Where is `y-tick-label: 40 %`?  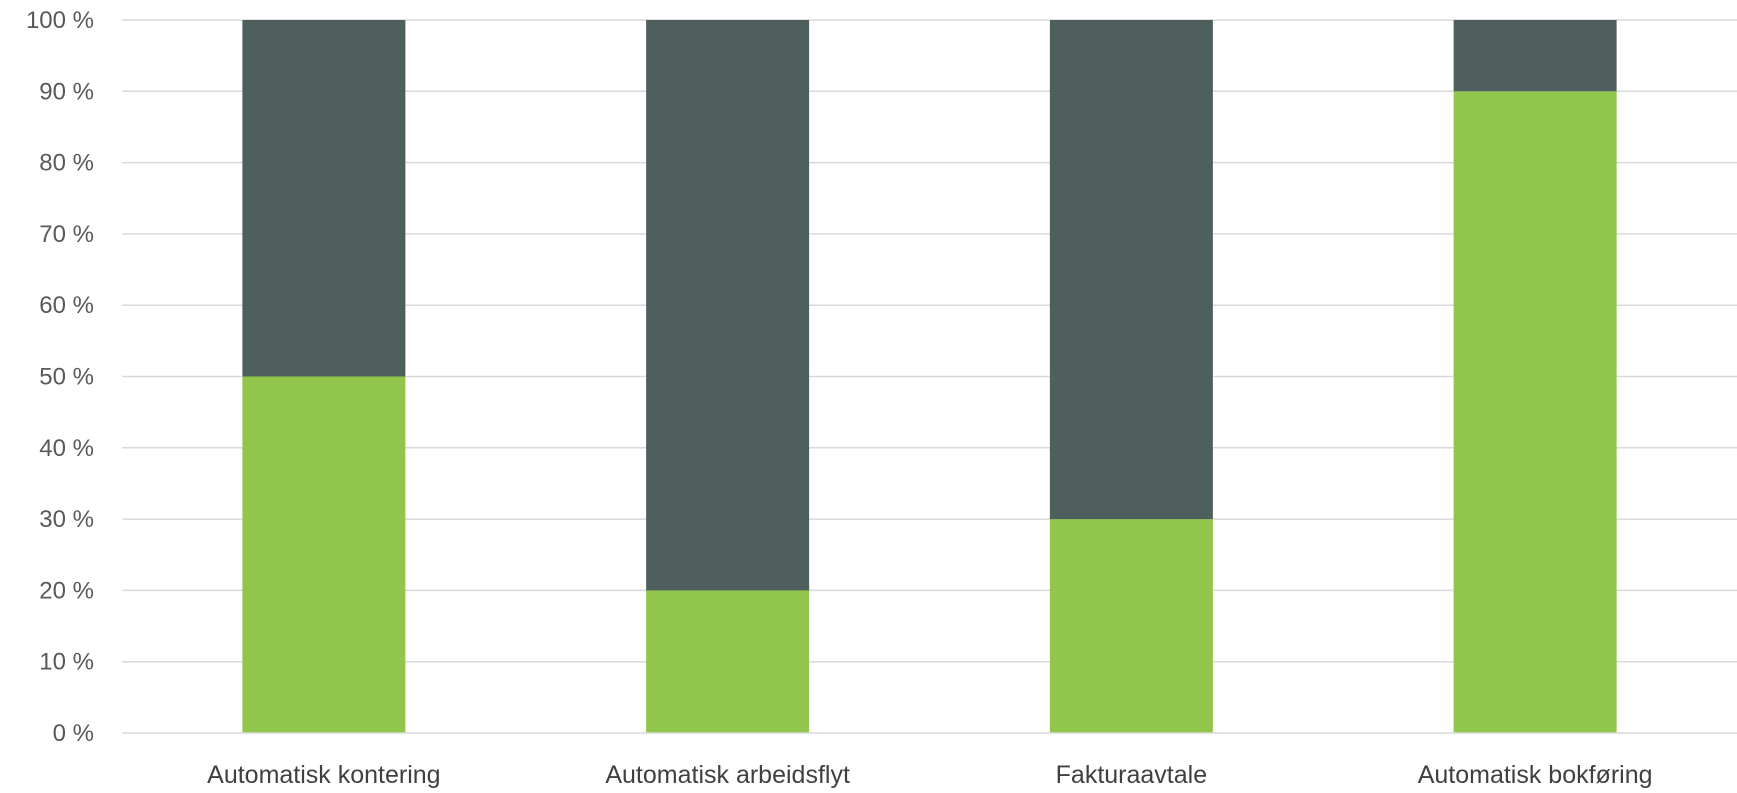
y-tick-label: 40 % is located at coordinates (66, 448).